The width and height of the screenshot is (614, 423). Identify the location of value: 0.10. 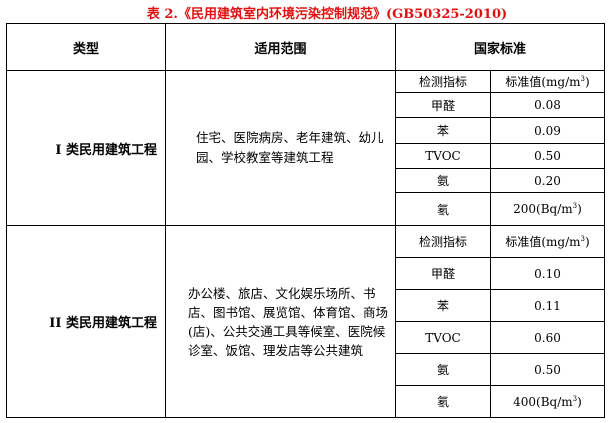
(547, 273).